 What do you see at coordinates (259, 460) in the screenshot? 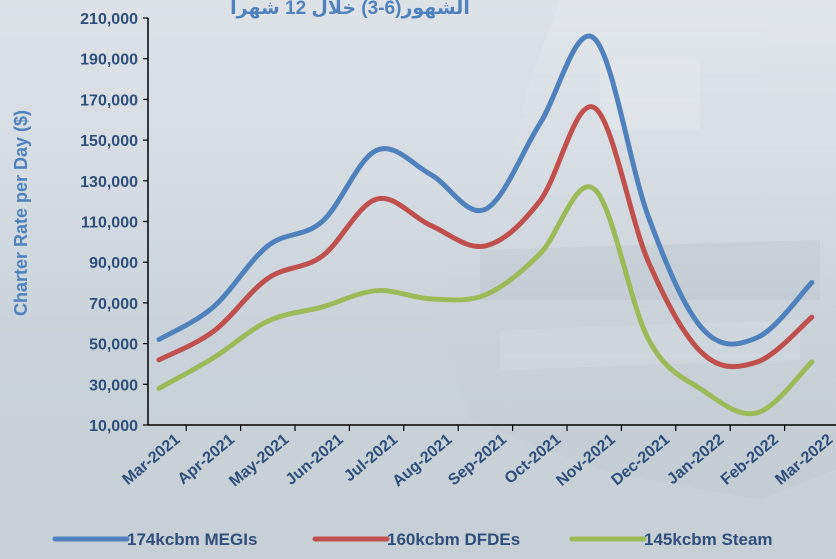
I see `x-tick-label: May-2021` at bounding box center [259, 460].